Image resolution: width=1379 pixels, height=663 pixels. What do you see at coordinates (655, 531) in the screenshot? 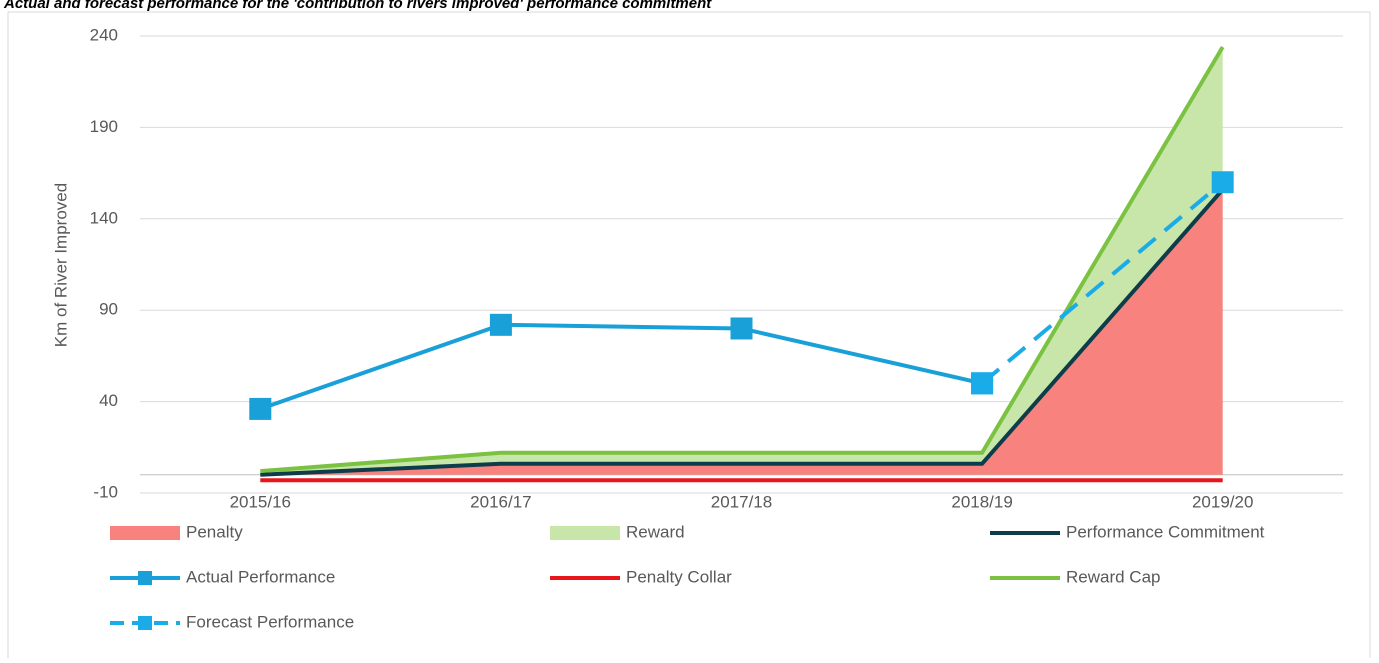
I see `legend-label: Reward` at bounding box center [655, 531].